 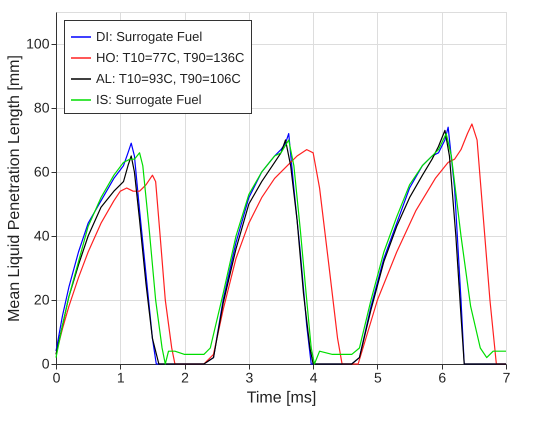 I want to click on x-tick-label: 7, so click(x=506, y=378).